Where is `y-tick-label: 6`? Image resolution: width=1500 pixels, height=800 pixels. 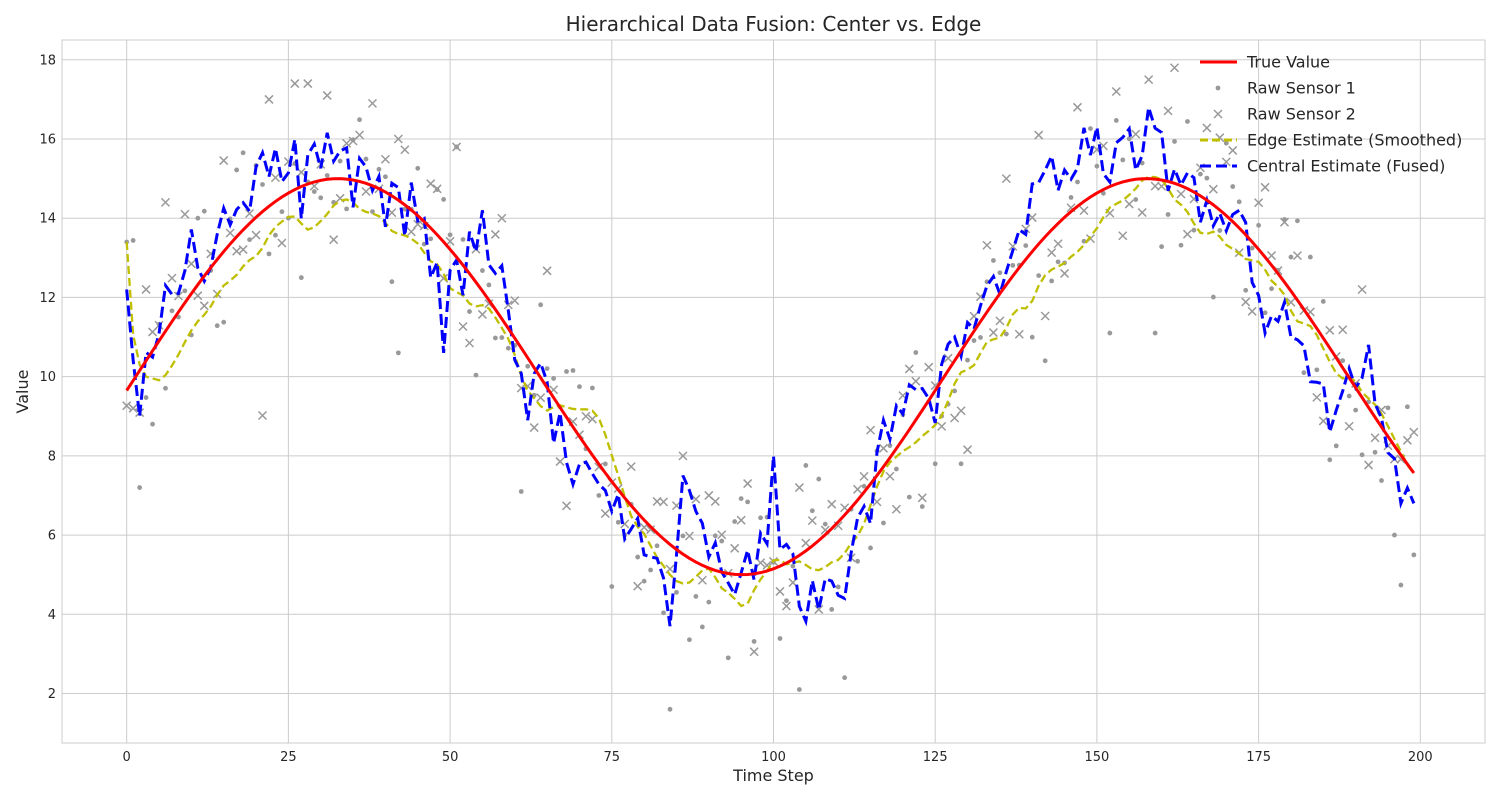
y-tick-label: 6 is located at coordinates (52, 536).